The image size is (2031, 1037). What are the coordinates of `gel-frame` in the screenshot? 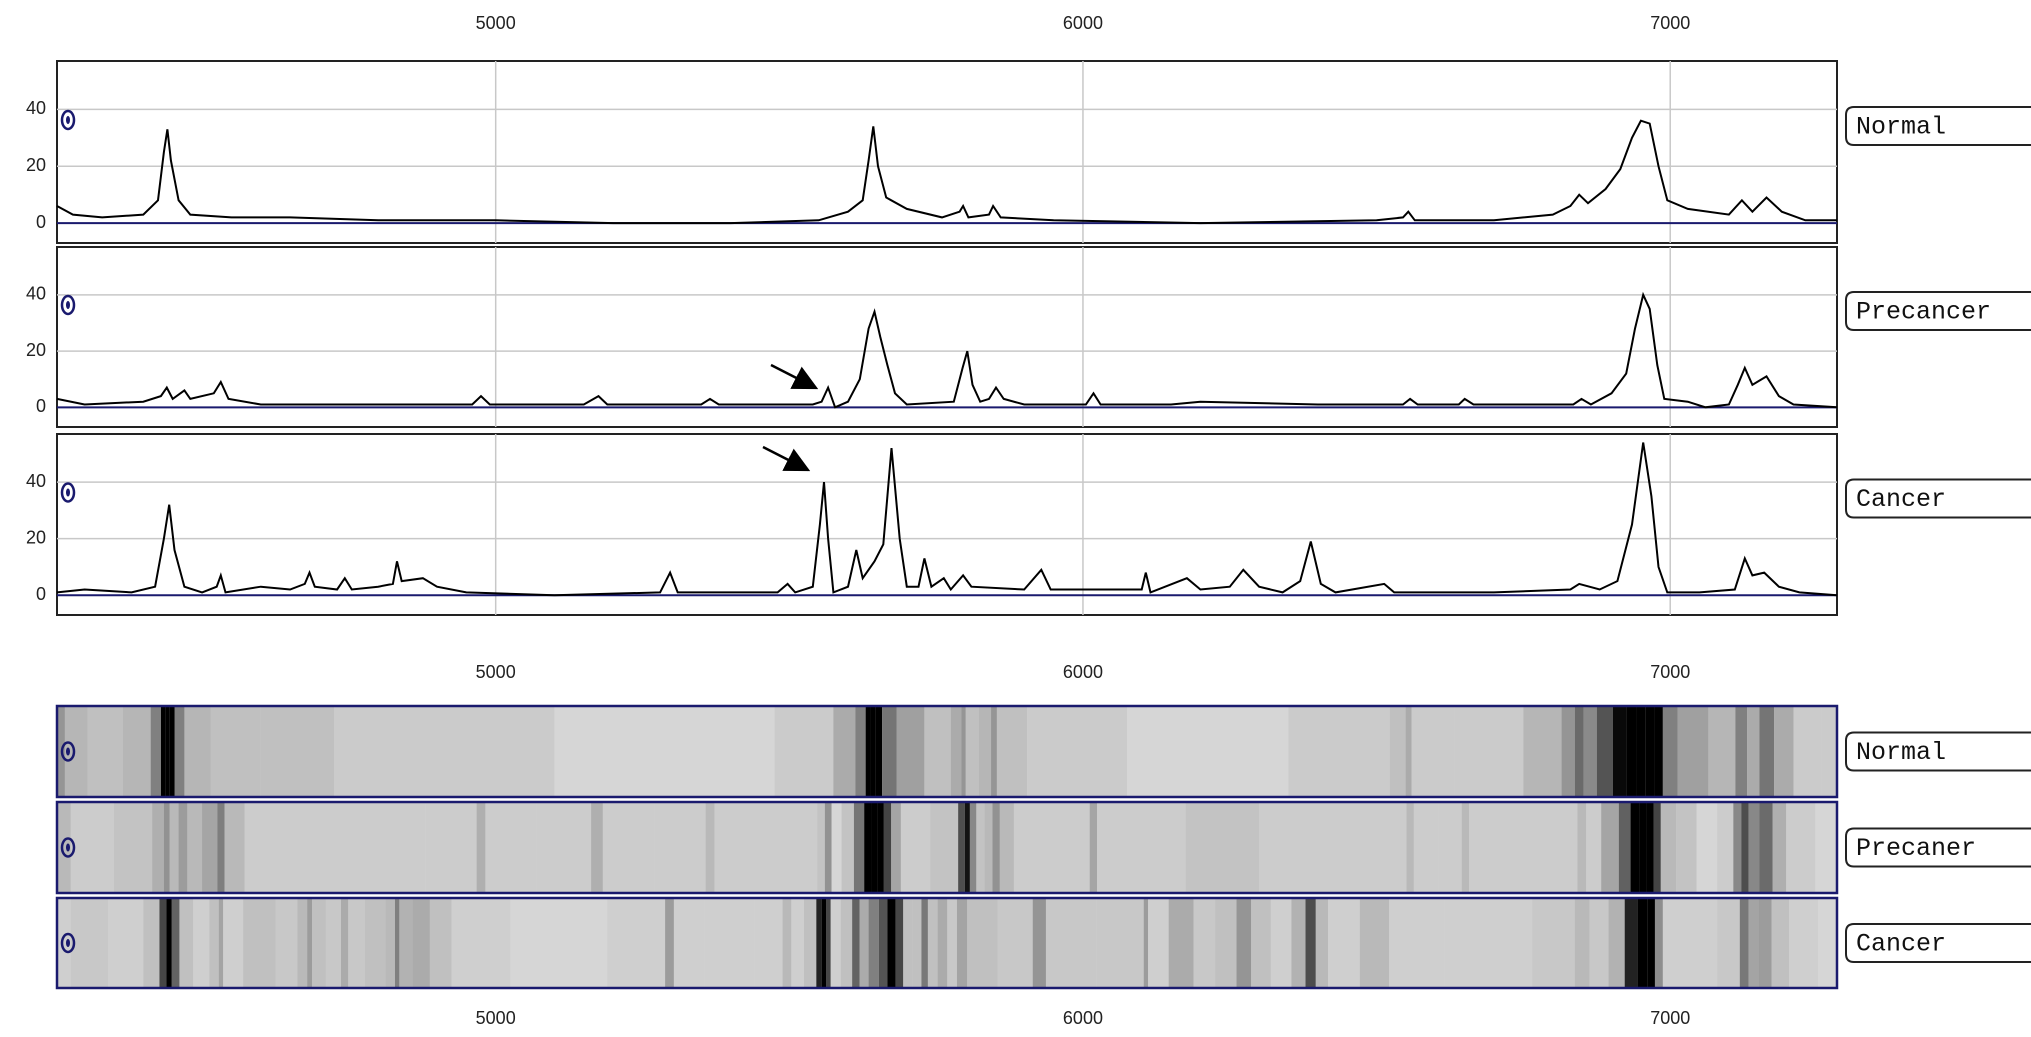 It's located at (947, 847).